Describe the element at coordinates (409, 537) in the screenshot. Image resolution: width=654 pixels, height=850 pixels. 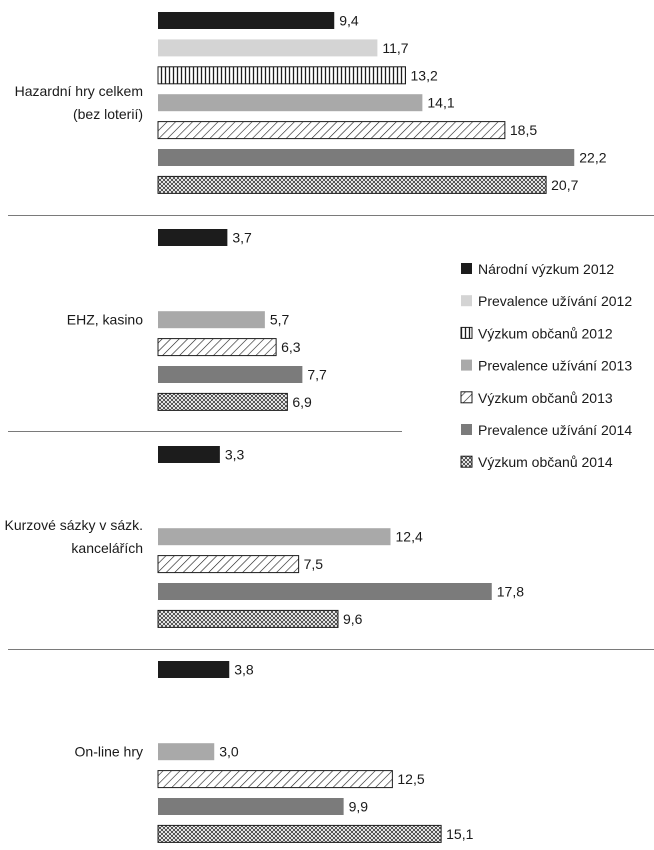
I see `value-label: 12,4` at that location.